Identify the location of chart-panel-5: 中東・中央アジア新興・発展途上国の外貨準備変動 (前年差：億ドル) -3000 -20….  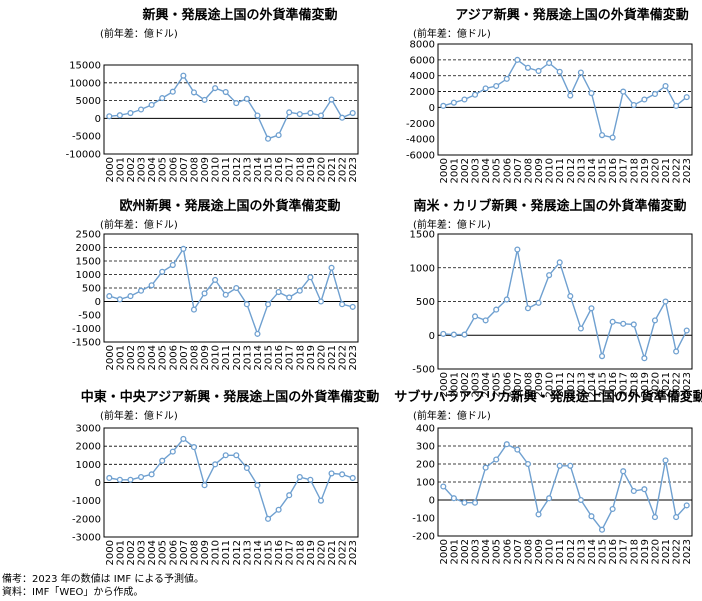
(225, 477).